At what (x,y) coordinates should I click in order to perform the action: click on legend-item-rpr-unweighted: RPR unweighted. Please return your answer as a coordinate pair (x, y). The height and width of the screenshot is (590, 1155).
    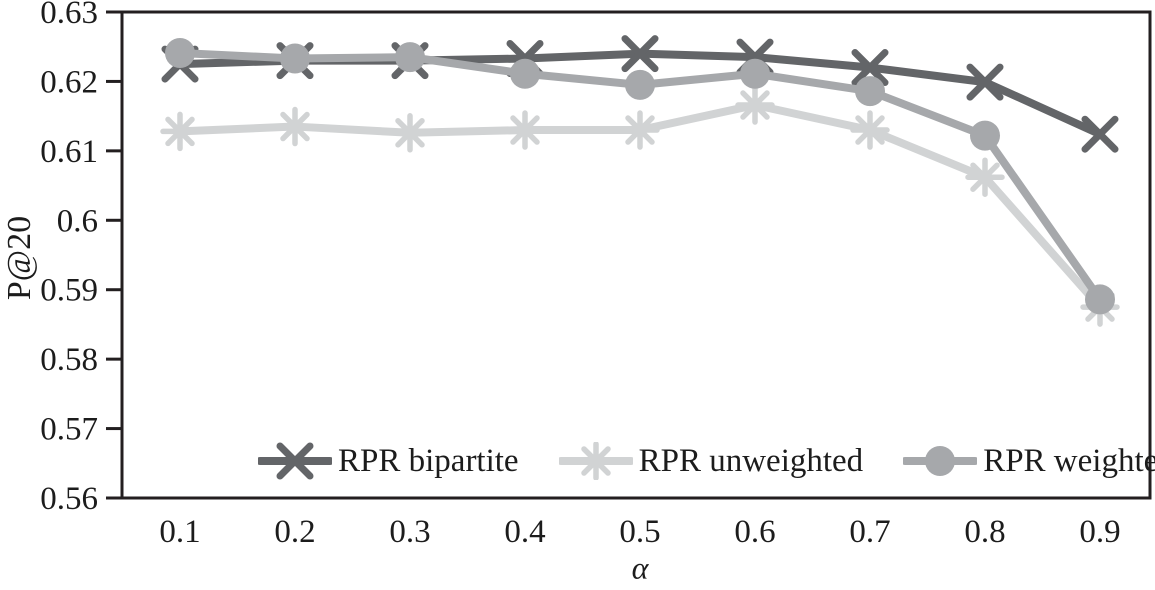
    Looking at the image, I should click on (711, 461).